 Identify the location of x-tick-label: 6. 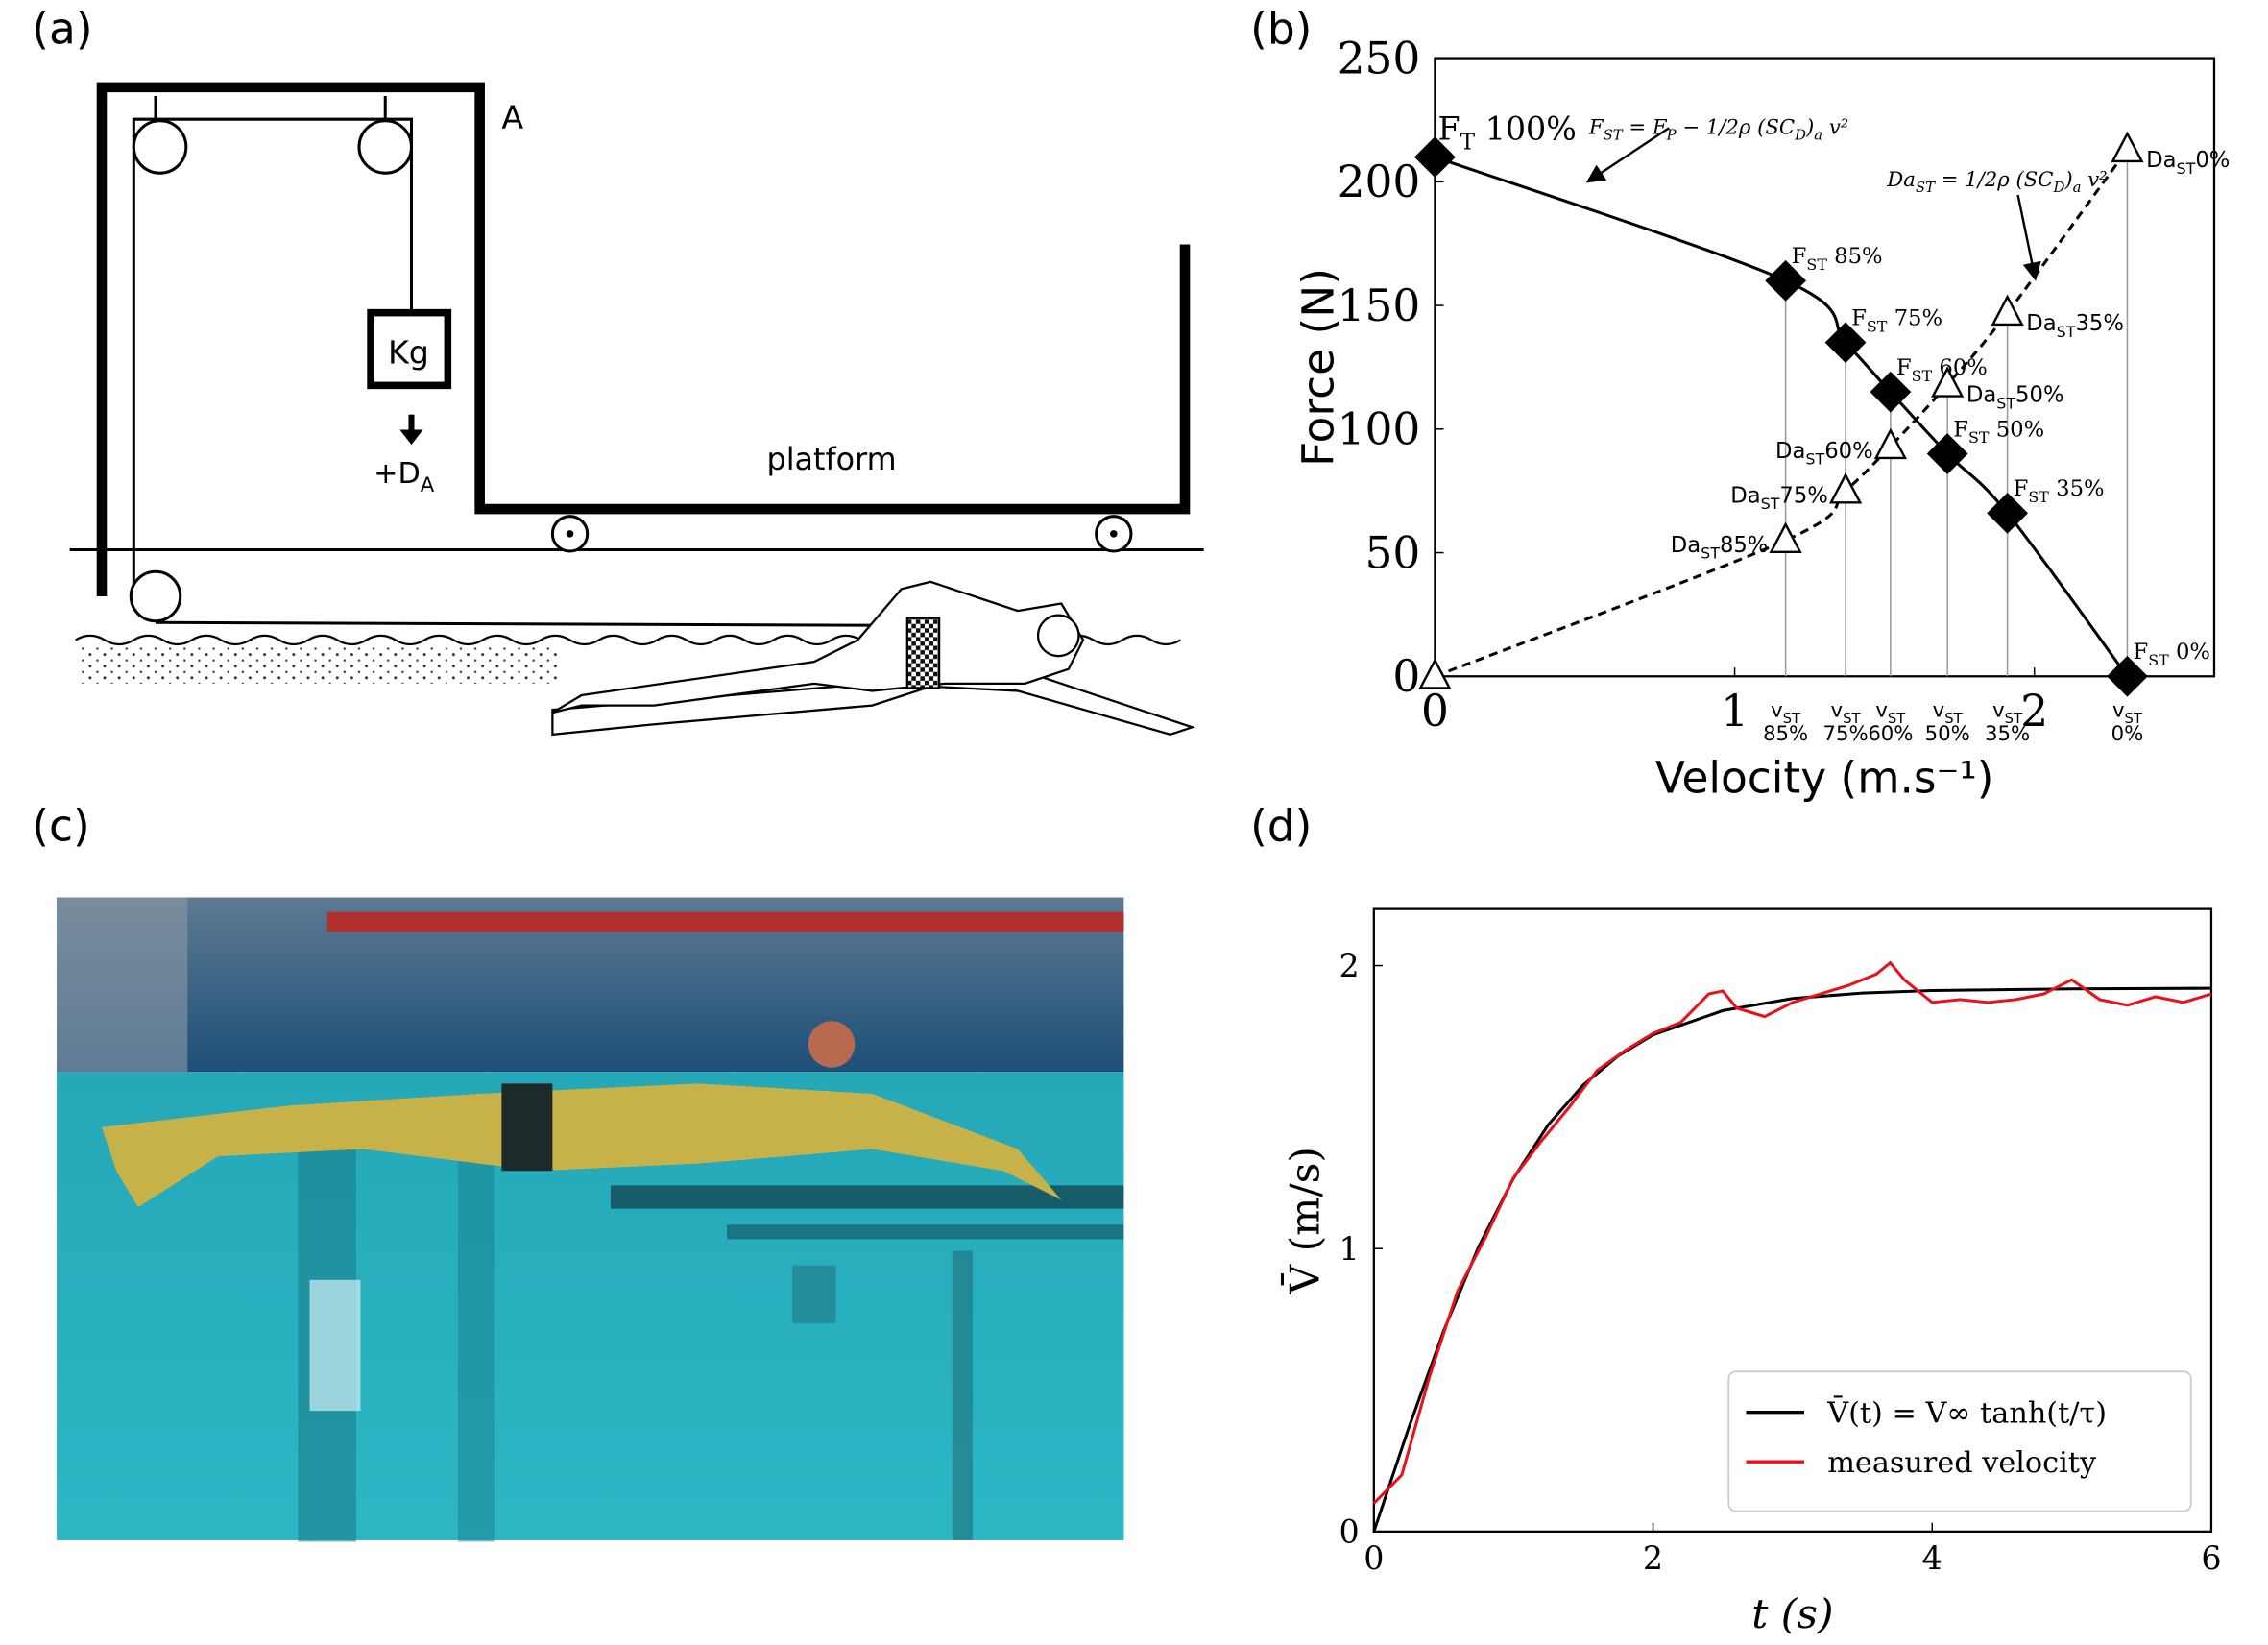
(2211, 1558).